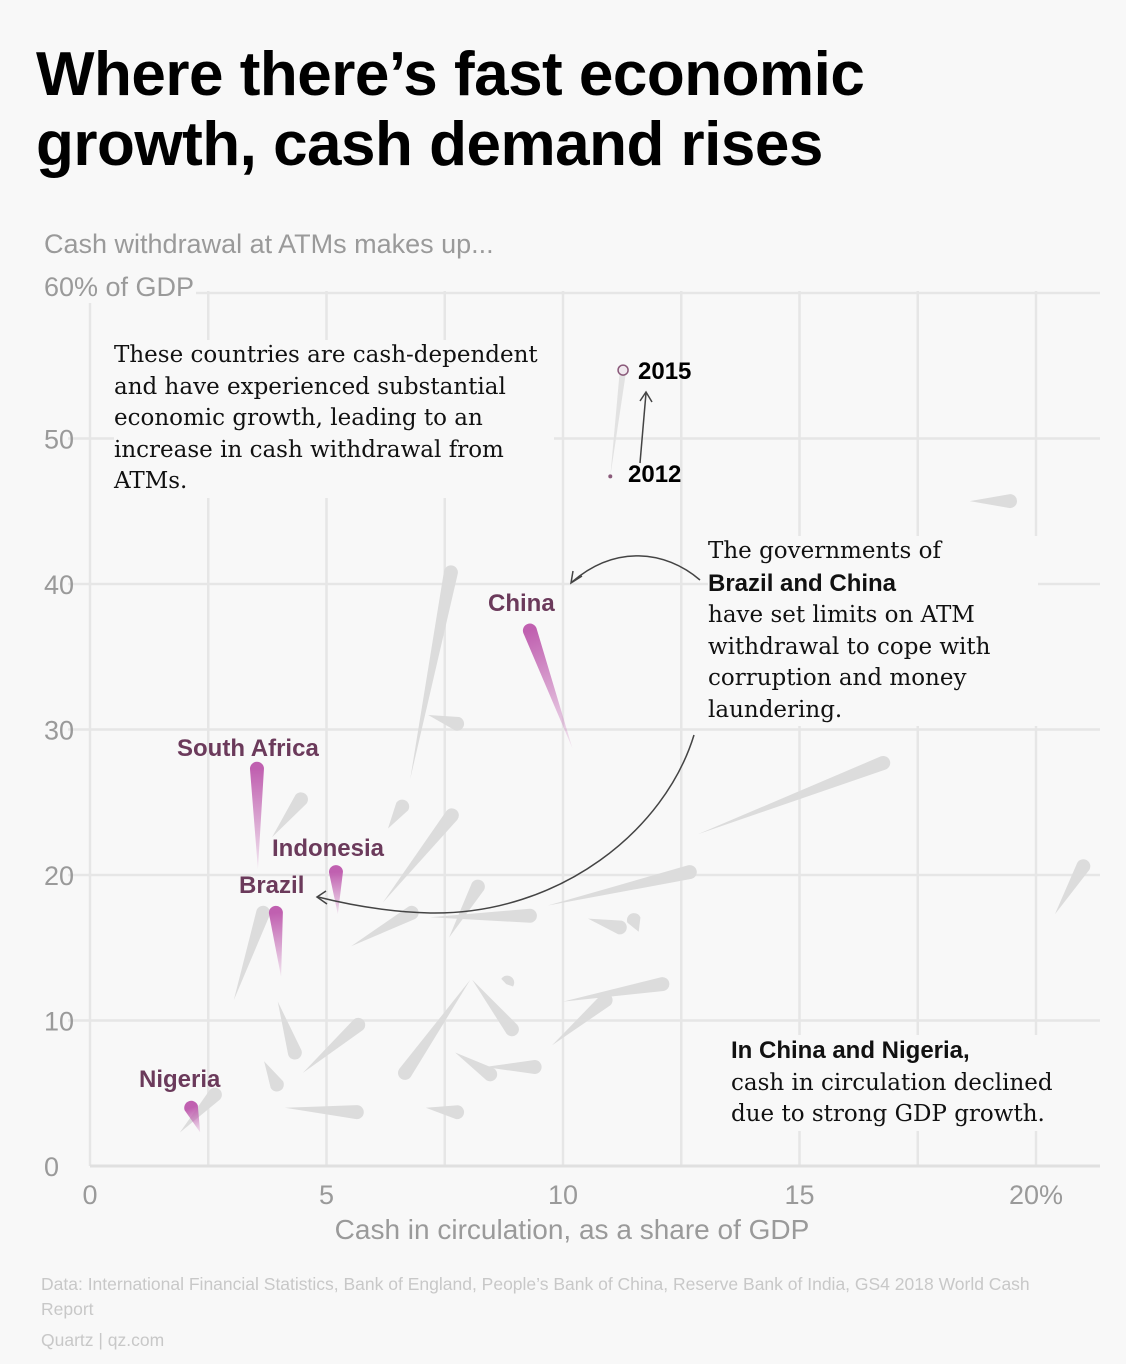 Image resolution: width=1126 pixels, height=1364 pixels. What do you see at coordinates (654, 474) in the screenshot?
I see `year-label-2012: 2012` at bounding box center [654, 474].